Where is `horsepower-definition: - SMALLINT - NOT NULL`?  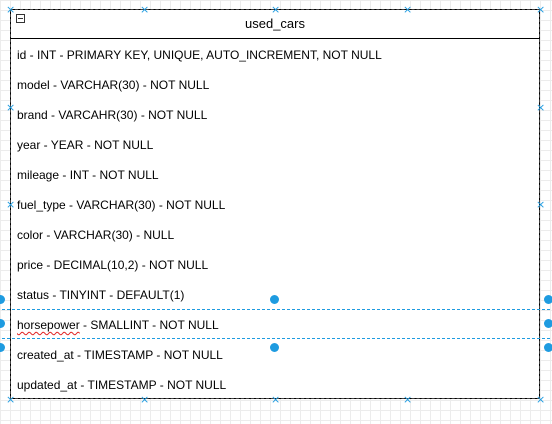
horsepower-definition: - SMALLINT - NOT NULL is located at coordinates (149, 325).